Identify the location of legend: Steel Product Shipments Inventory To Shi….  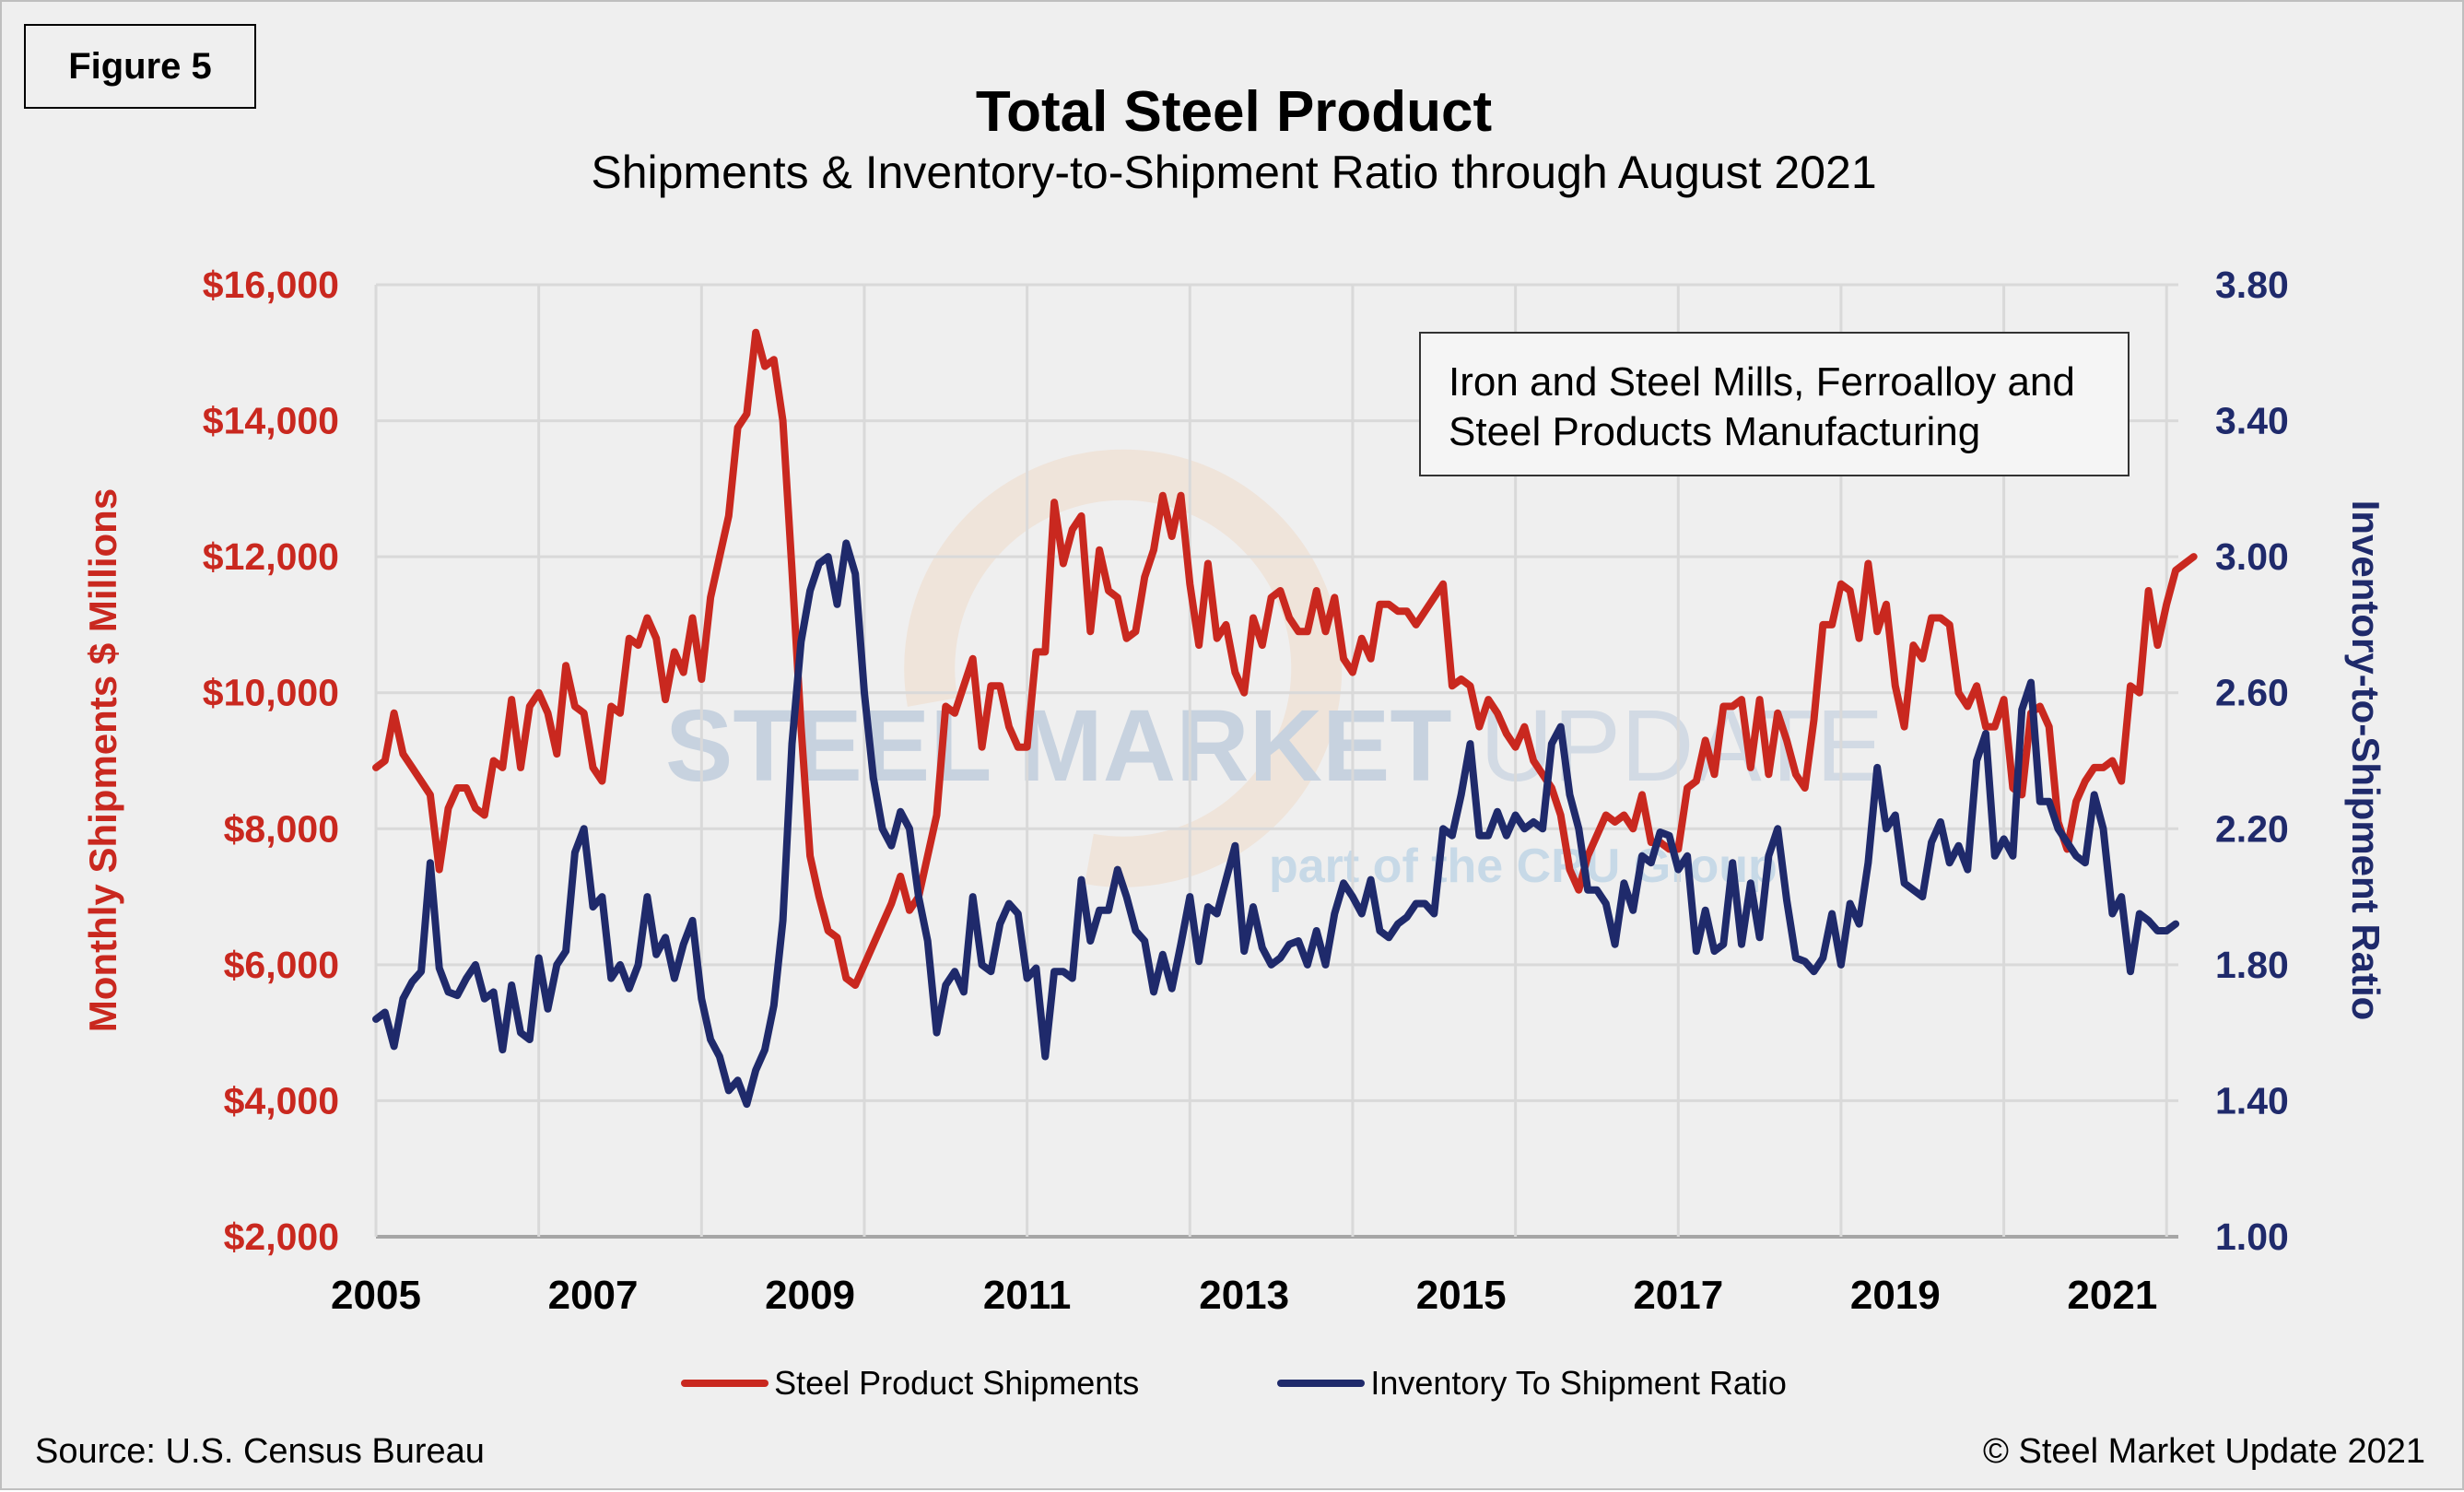
(1233, 1384).